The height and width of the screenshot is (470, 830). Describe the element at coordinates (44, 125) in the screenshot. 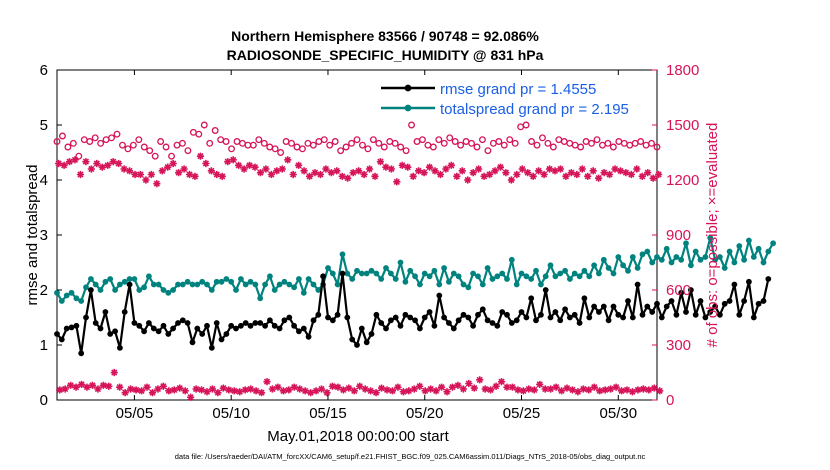

I see `y-left-tick-label: 5` at that location.